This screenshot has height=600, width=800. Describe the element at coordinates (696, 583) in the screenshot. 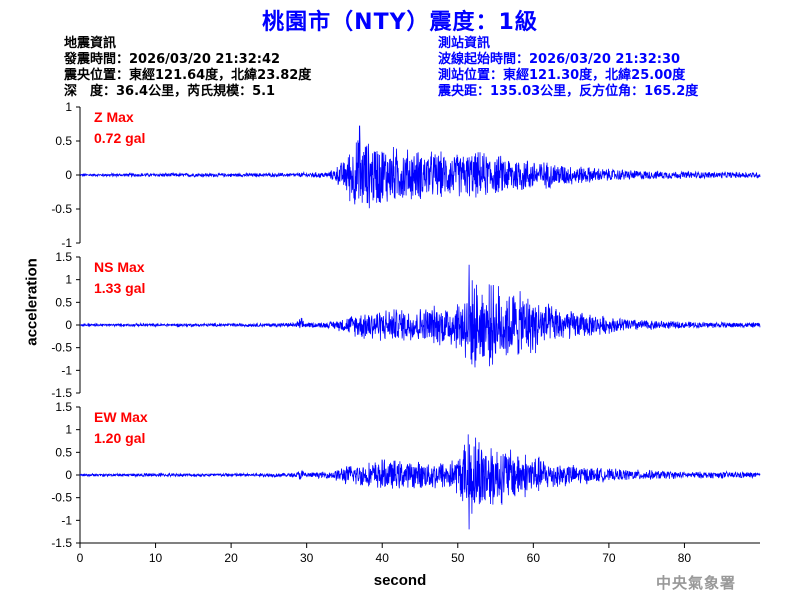

I see `agency-watermark: 中央氣象署` at that location.